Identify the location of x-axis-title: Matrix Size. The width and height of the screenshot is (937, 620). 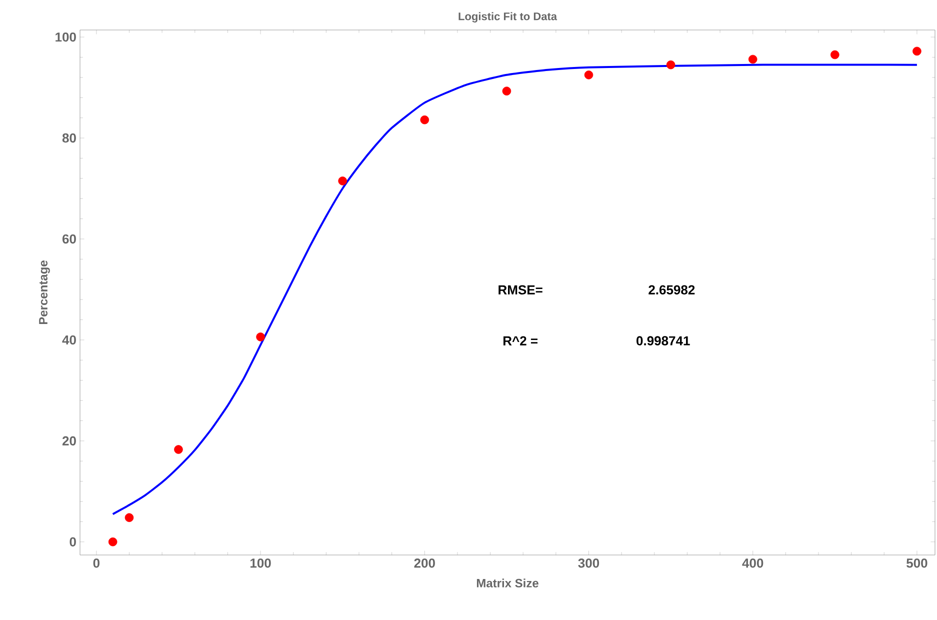
(507, 583).